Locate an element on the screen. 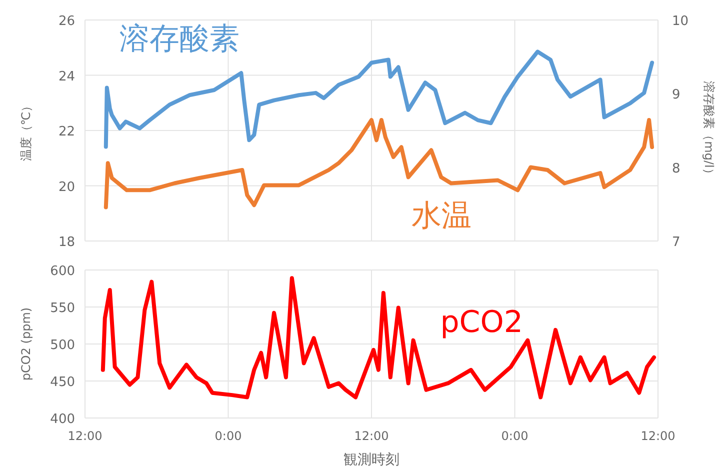 The width and height of the screenshot is (717, 472). y-tick-label: 18 is located at coordinates (66, 242).